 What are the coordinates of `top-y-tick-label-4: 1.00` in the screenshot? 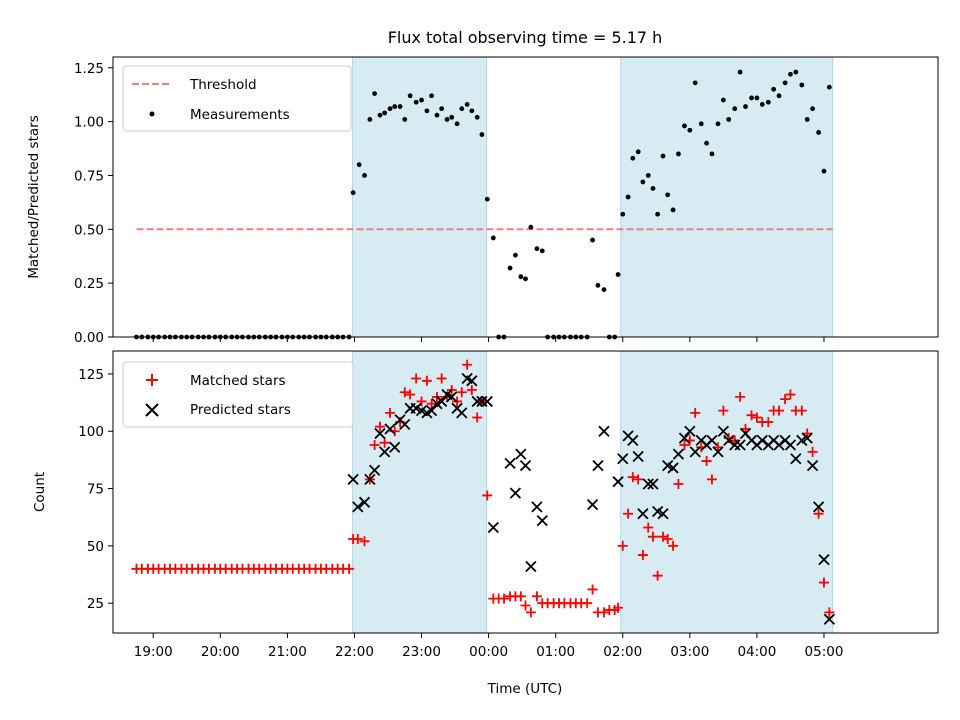 It's located at (89, 123).